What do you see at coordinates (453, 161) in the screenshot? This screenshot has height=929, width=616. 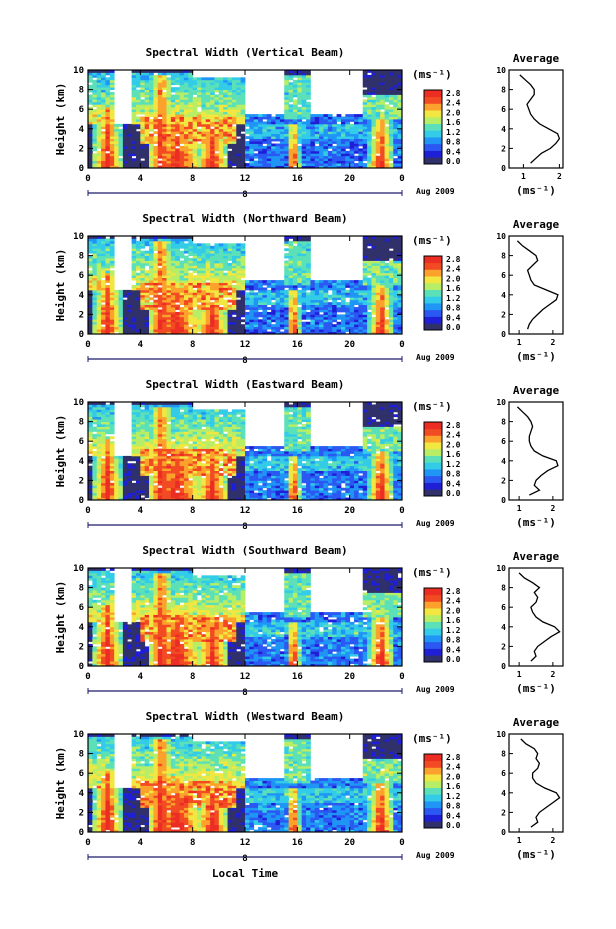 I see `colorbar-tick-label: 0.0` at bounding box center [453, 161].